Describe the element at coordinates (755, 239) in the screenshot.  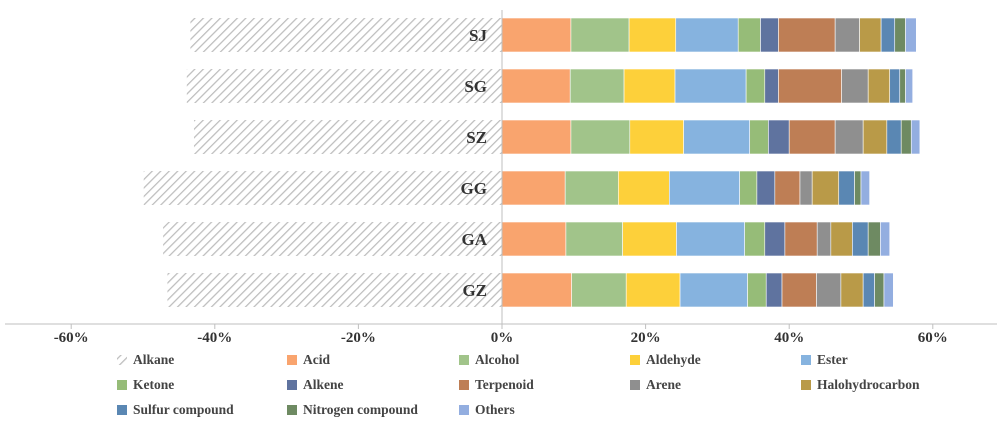
I see `bar-ga-ketone` at that location.